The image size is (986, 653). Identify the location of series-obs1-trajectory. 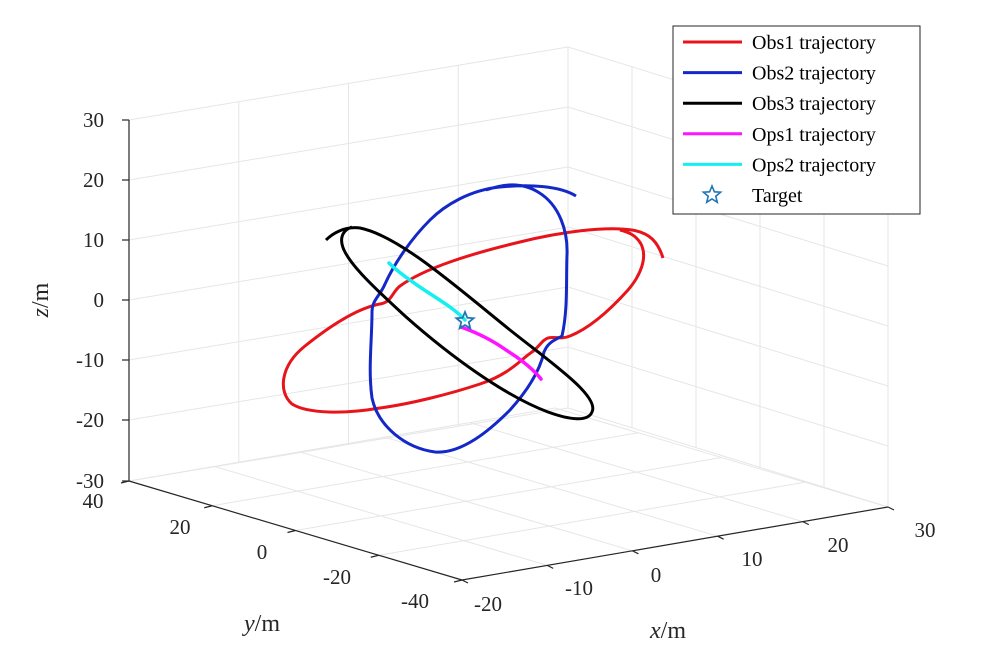
(473, 320).